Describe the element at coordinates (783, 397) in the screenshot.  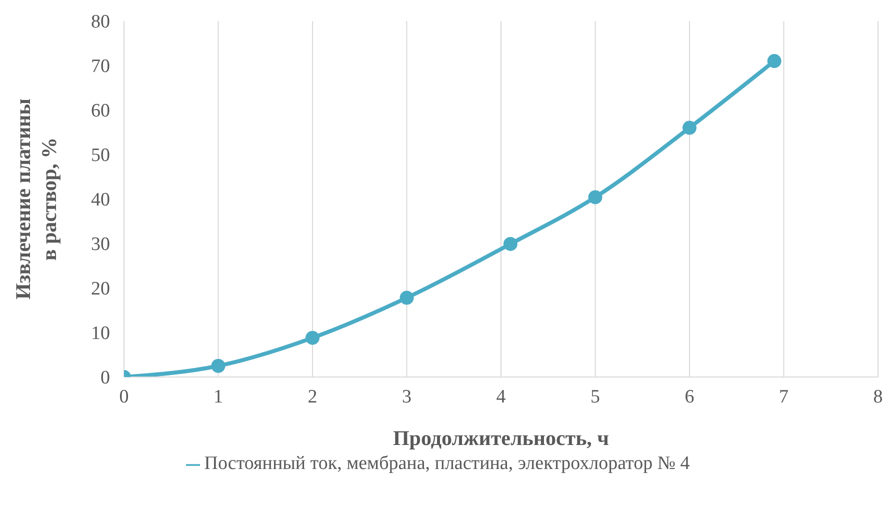
I see `x-tick-label: 7` at that location.